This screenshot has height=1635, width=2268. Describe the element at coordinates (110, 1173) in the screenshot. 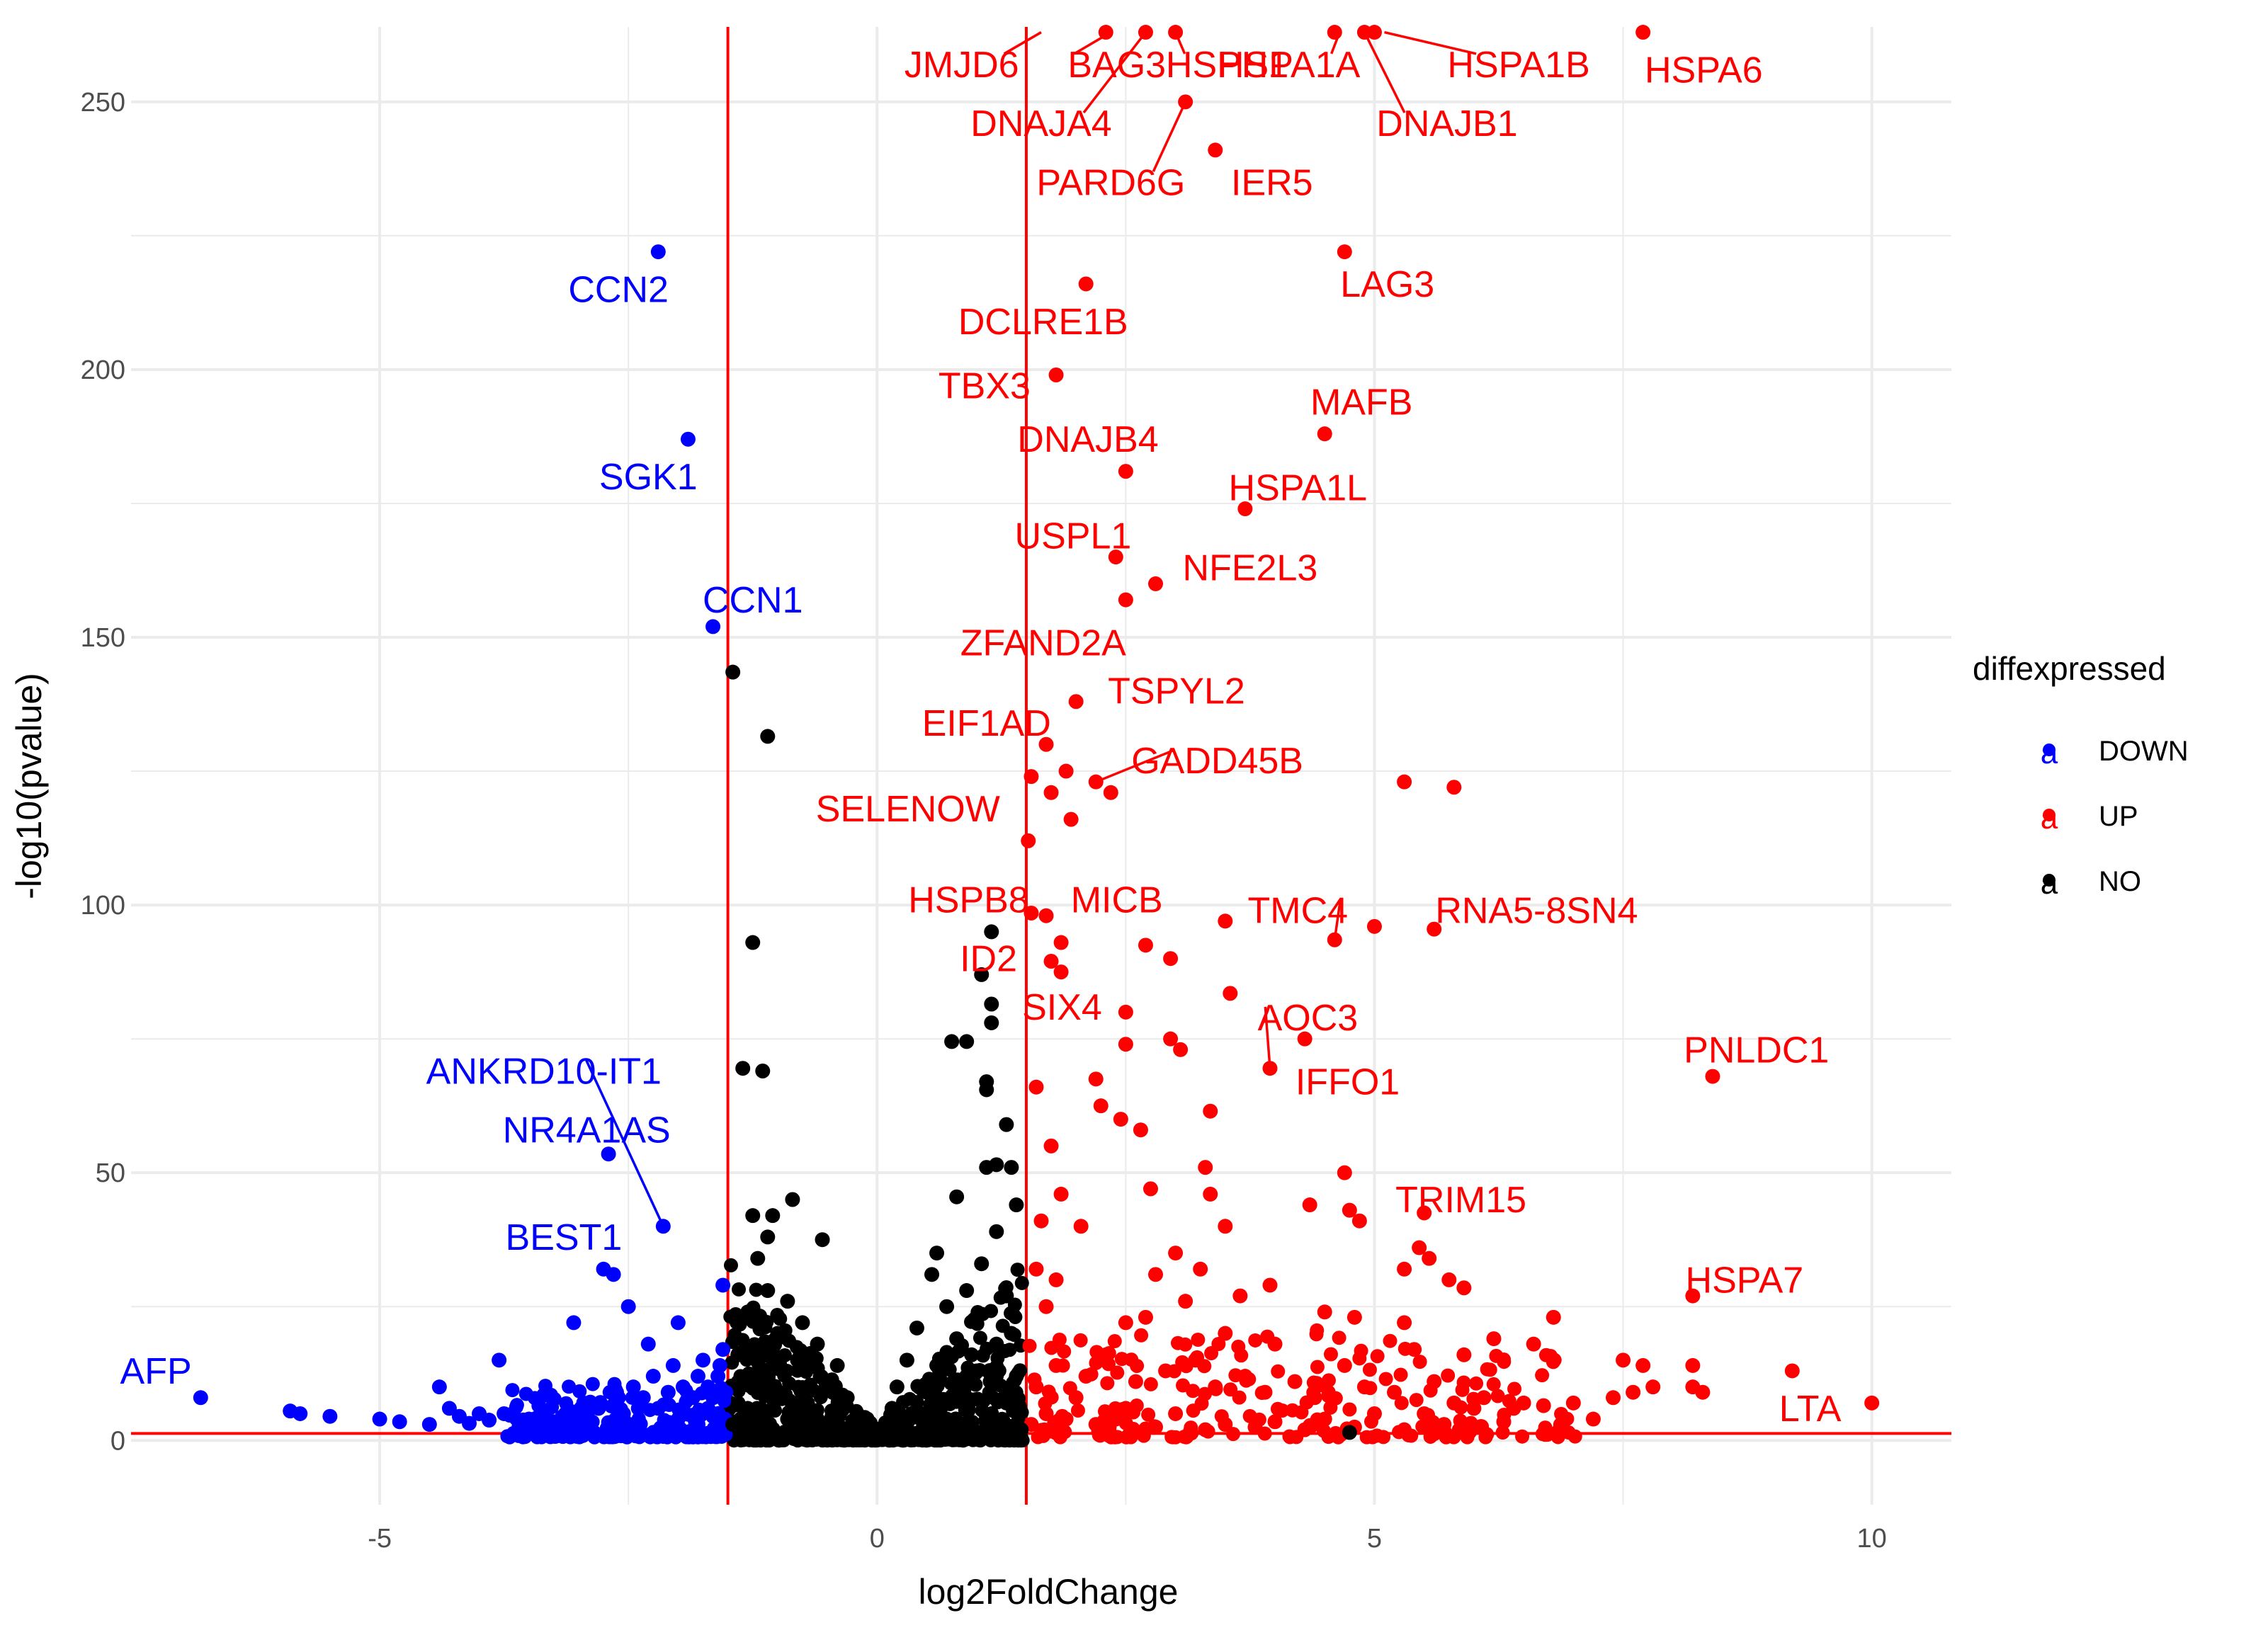

I see `y-tick-label: 50` at that location.